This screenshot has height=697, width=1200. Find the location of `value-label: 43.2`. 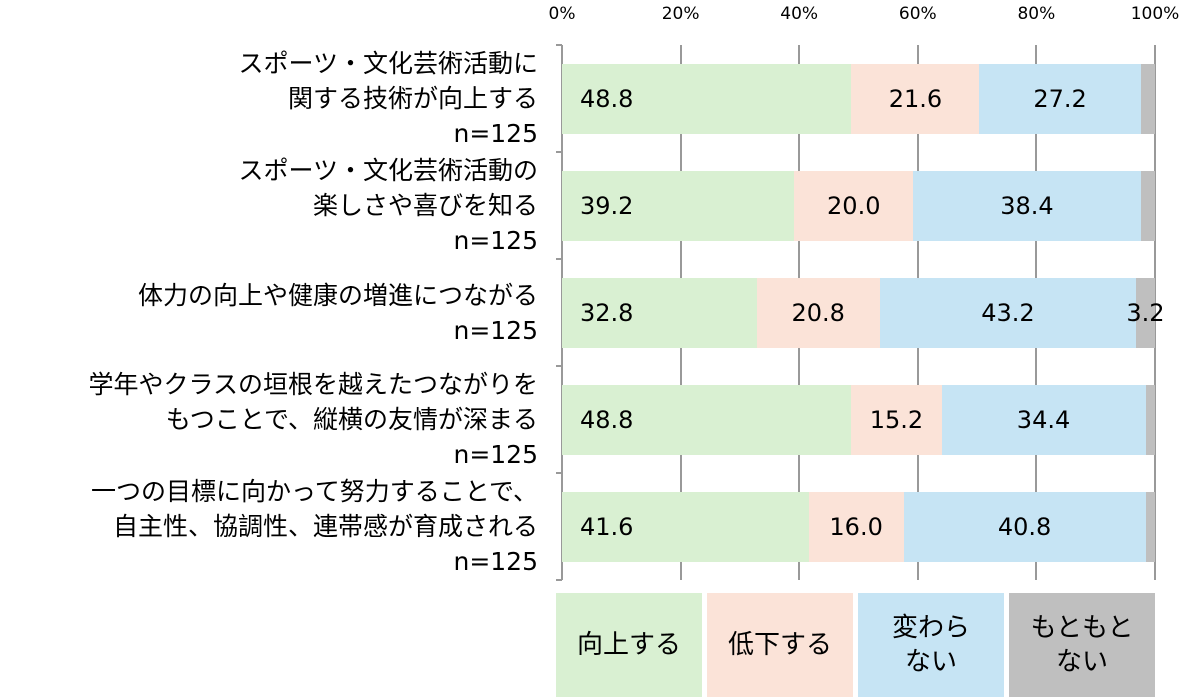

value-label: 43.2 is located at coordinates (1008, 312).